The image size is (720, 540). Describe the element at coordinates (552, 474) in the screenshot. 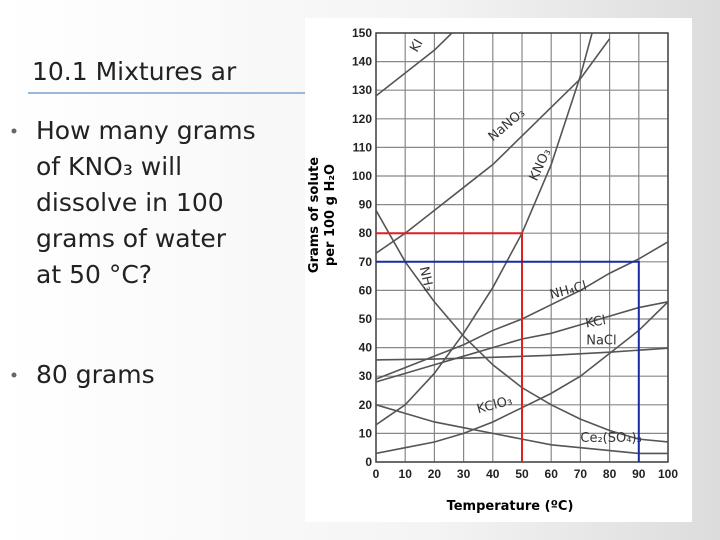

I see `x-tick-label: 60` at that location.